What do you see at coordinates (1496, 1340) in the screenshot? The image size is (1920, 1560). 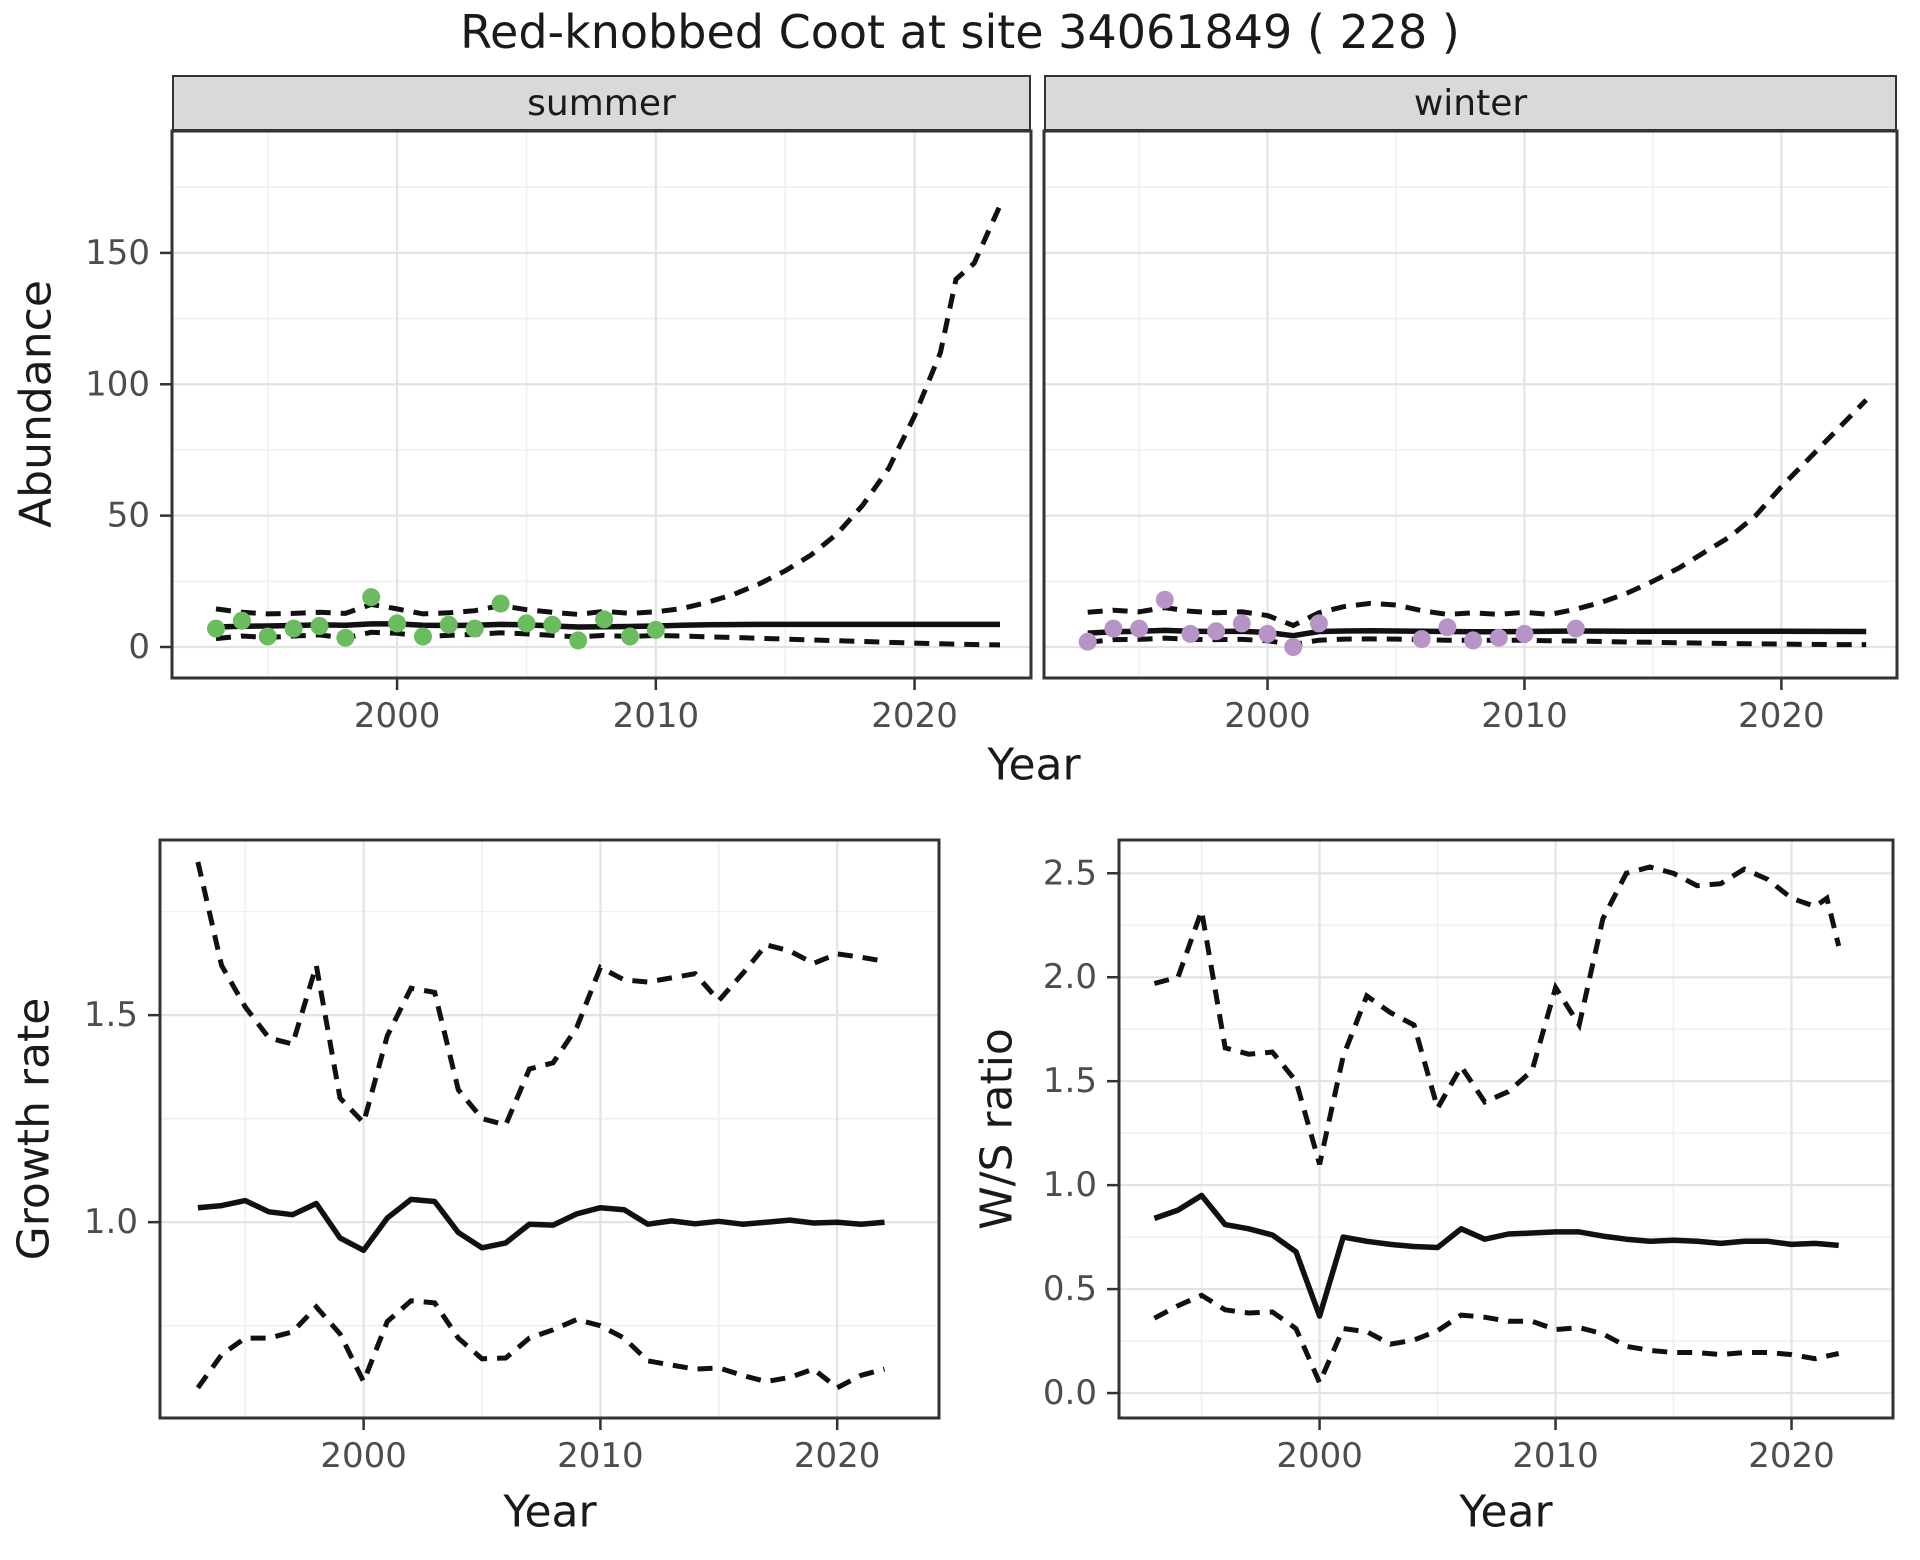 I see `ws-ci-lower-line` at bounding box center [1496, 1340].